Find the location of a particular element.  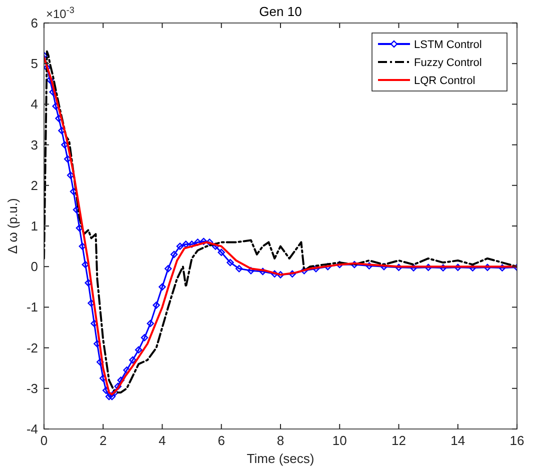

x-tick-label: 0 is located at coordinates (44, 440).